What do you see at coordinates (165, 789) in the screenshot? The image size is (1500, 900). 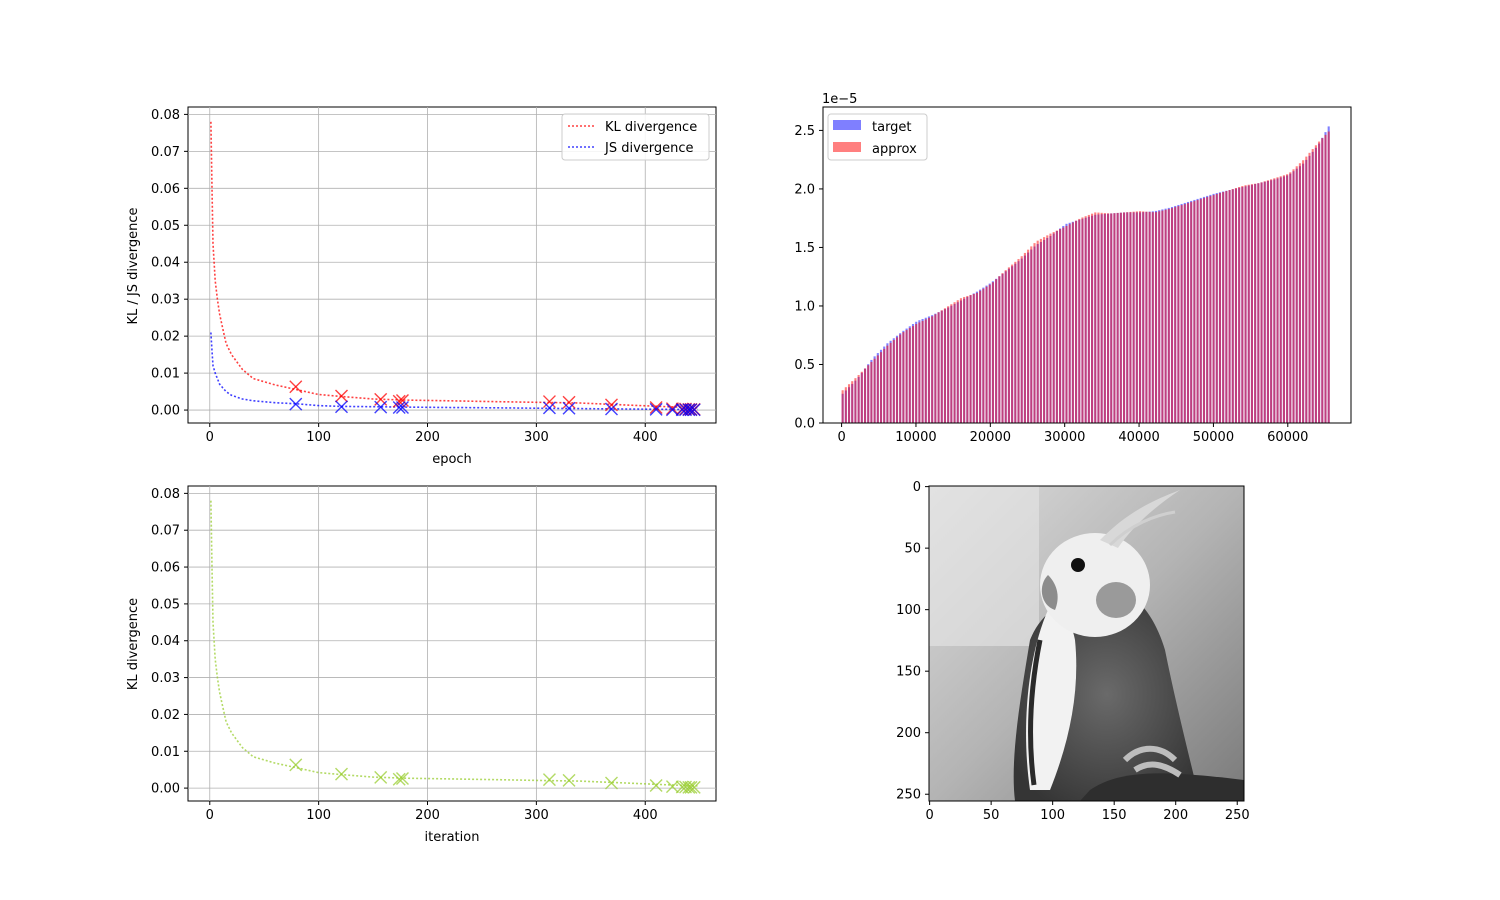 I see `y-tick-label: 0.00` at bounding box center [165, 789].